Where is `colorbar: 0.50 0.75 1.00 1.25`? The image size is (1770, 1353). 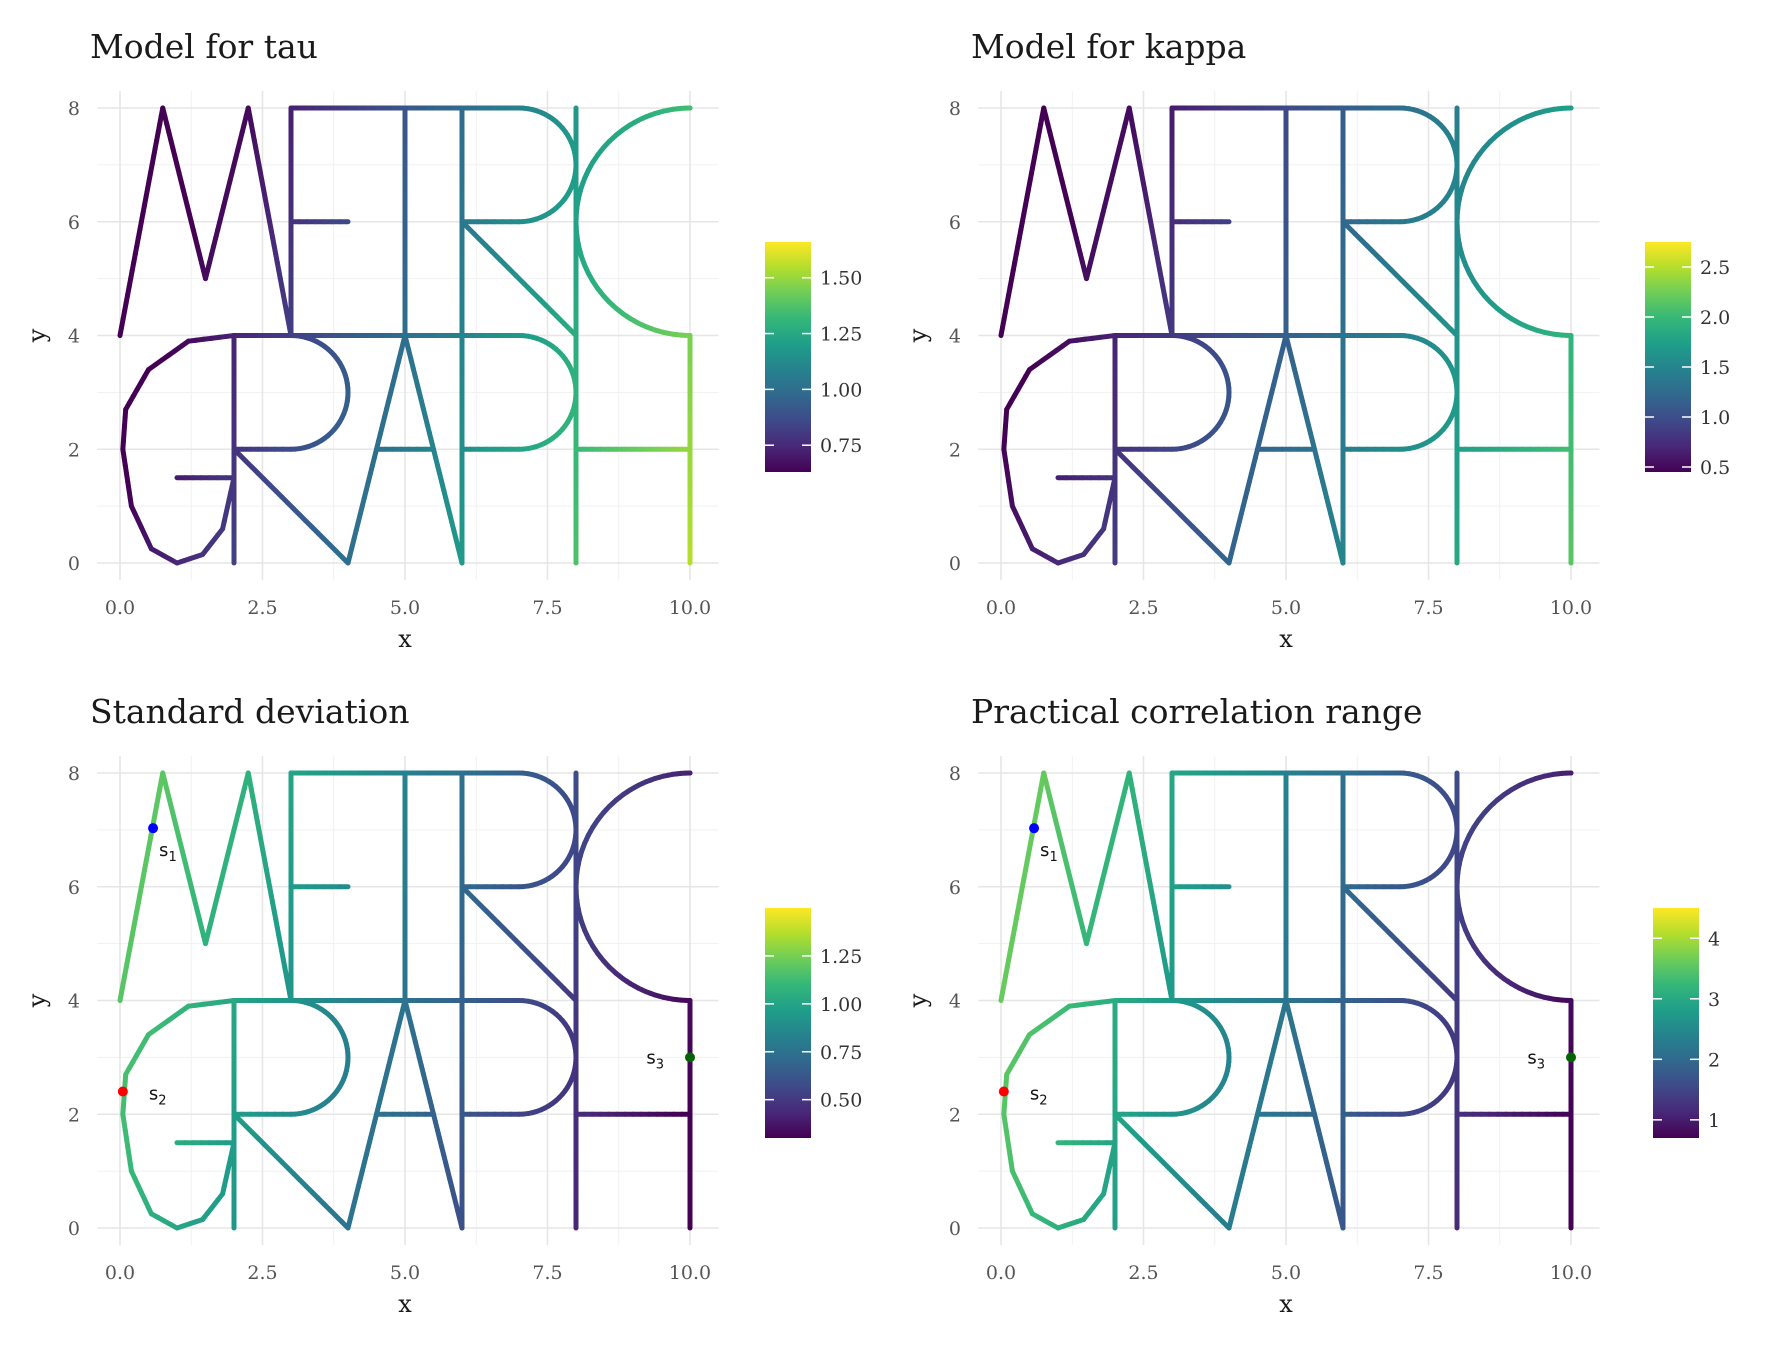 colorbar: 0.50 0.75 1.00 1.25 is located at coordinates (813, 1023).